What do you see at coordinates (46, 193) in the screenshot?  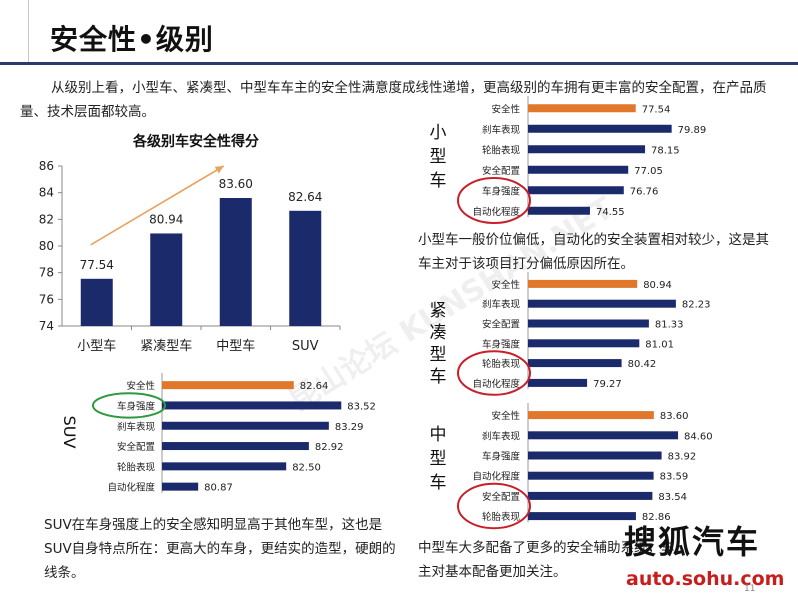 I see `overall-y-tick-label: 84` at bounding box center [46, 193].